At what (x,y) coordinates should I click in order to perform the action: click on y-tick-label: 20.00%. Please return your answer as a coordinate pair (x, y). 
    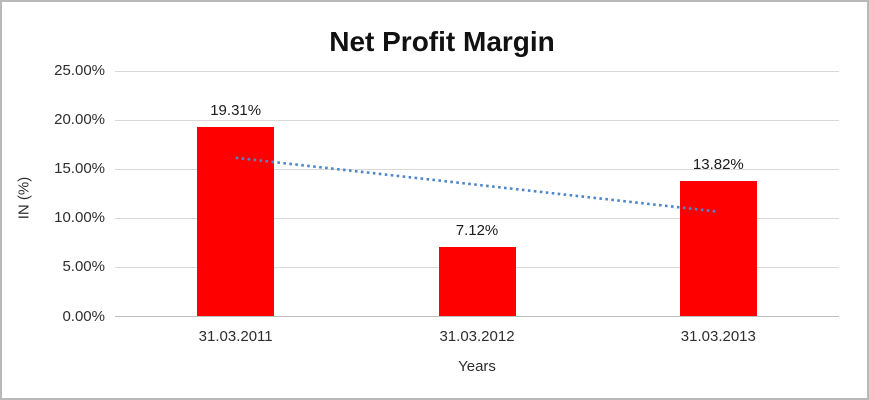
    Looking at the image, I should click on (79, 120).